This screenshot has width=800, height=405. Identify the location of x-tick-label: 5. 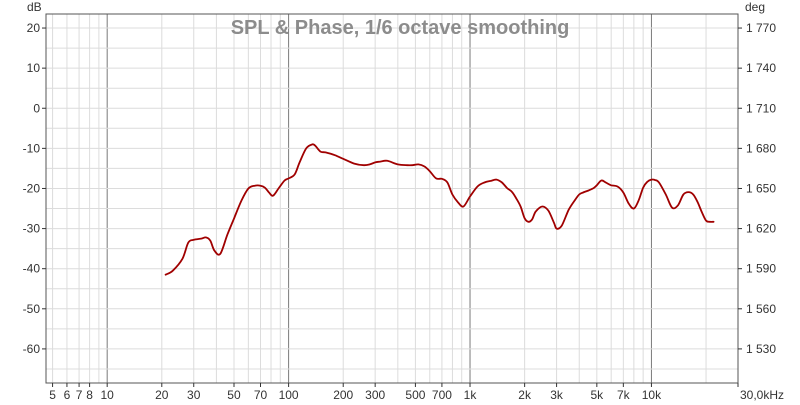
(52, 395).